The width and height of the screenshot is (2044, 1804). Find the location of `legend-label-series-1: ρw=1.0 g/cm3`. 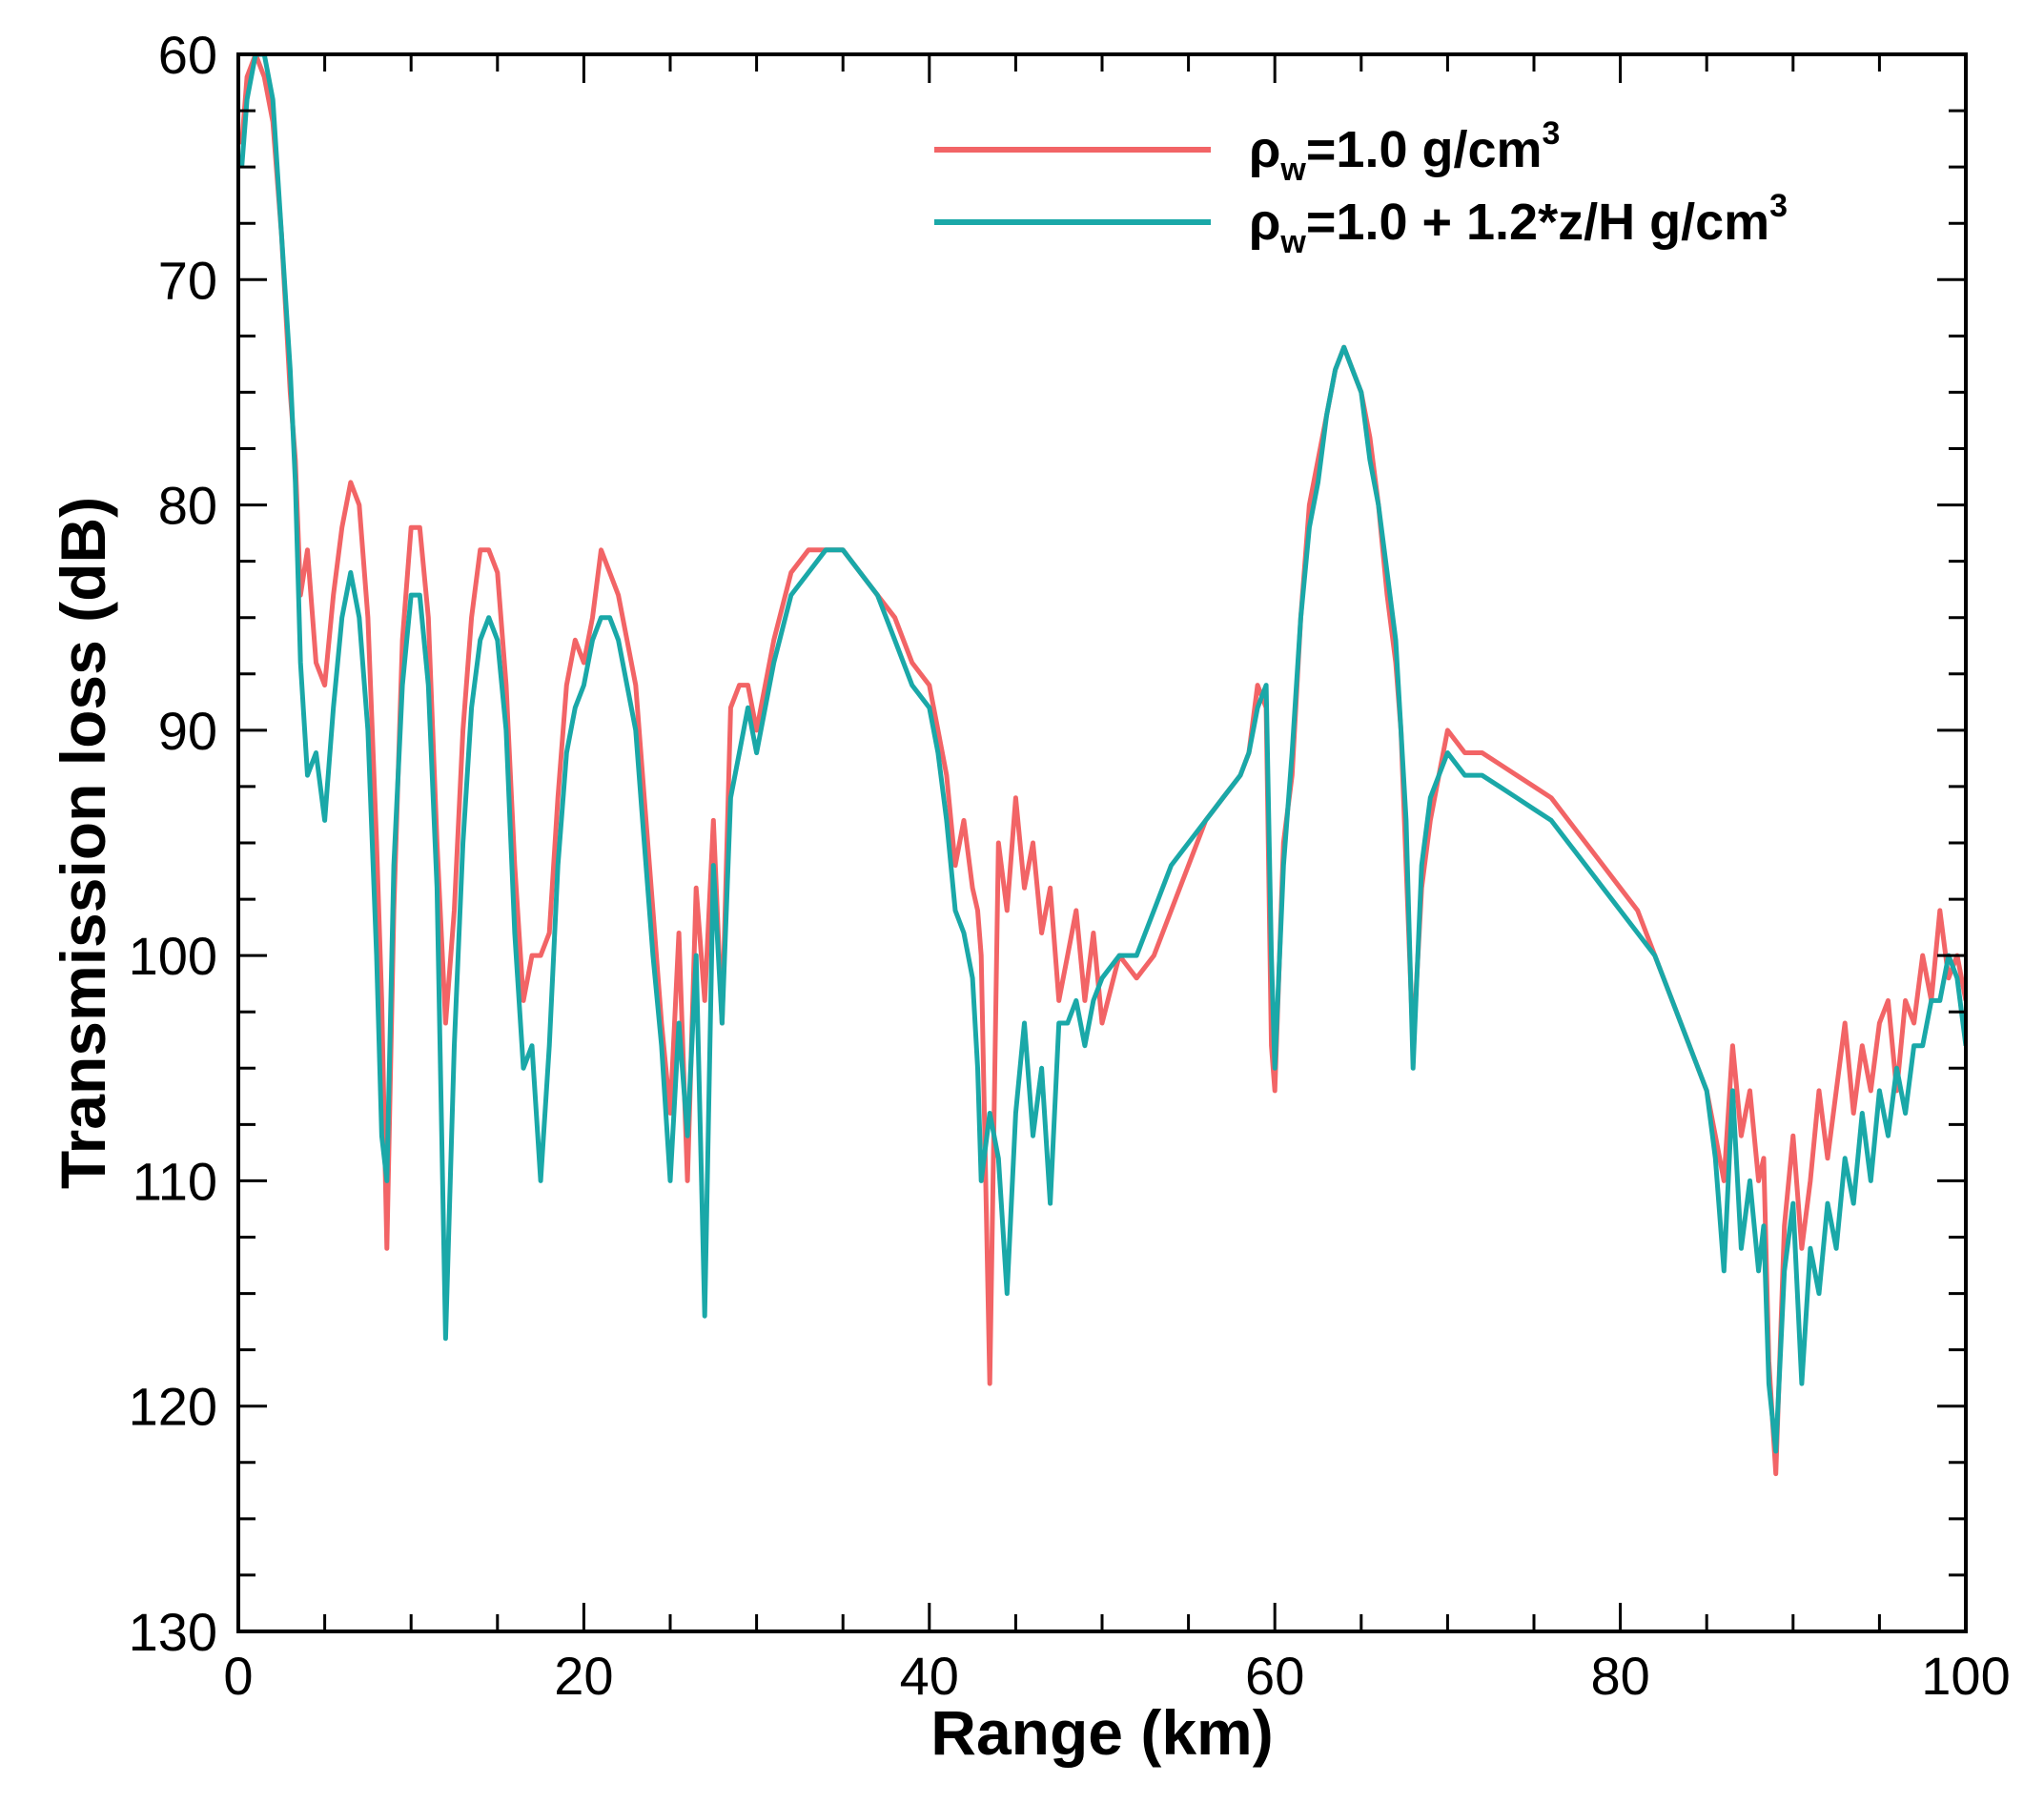

legend-label-series-1: ρw=1.0 g/cm3 is located at coordinates (1404, 152).